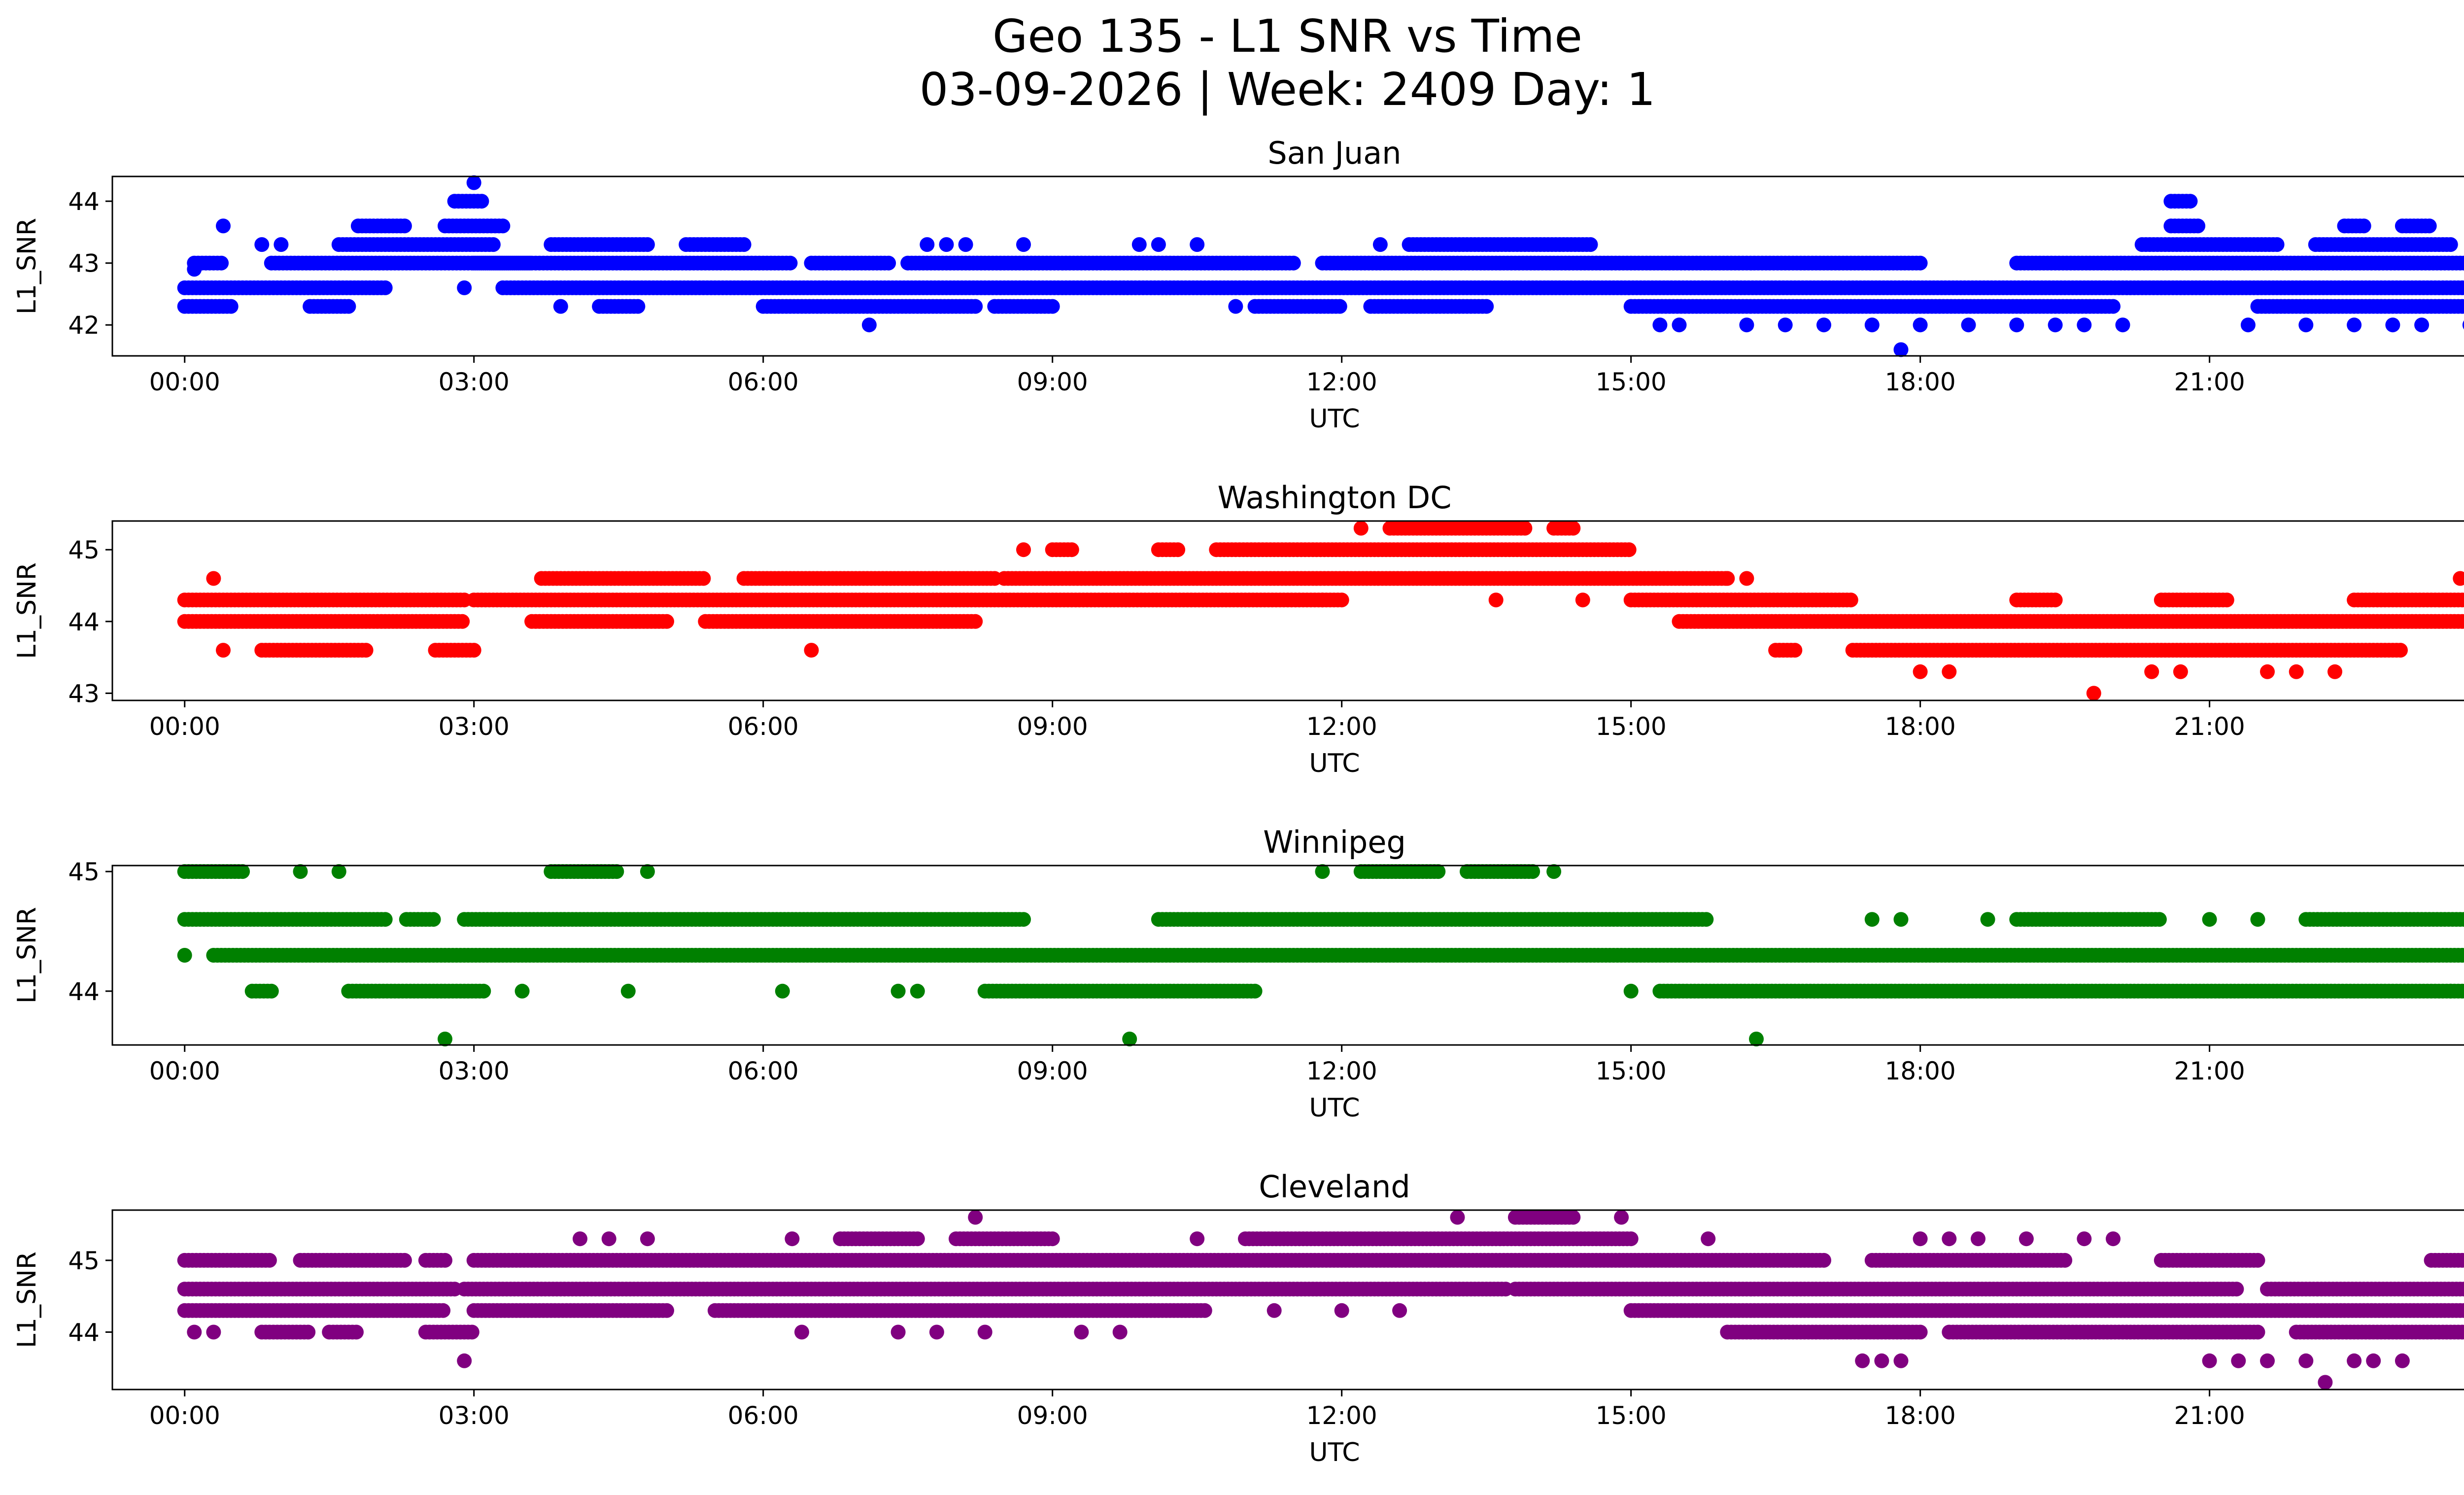  I want to click on y-axis-label: L1_SNR, so click(27, 266).